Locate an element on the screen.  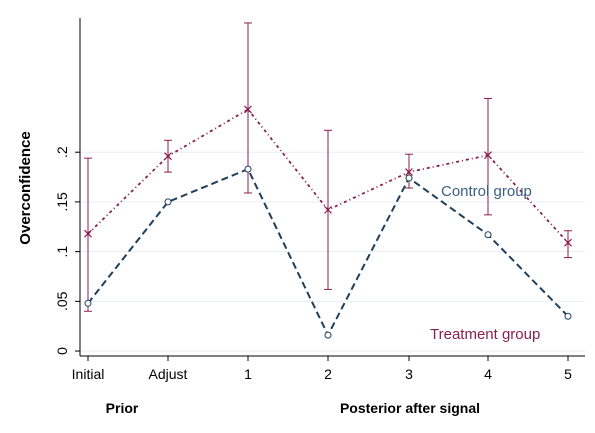
x-tick-label: 5 is located at coordinates (568, 374).